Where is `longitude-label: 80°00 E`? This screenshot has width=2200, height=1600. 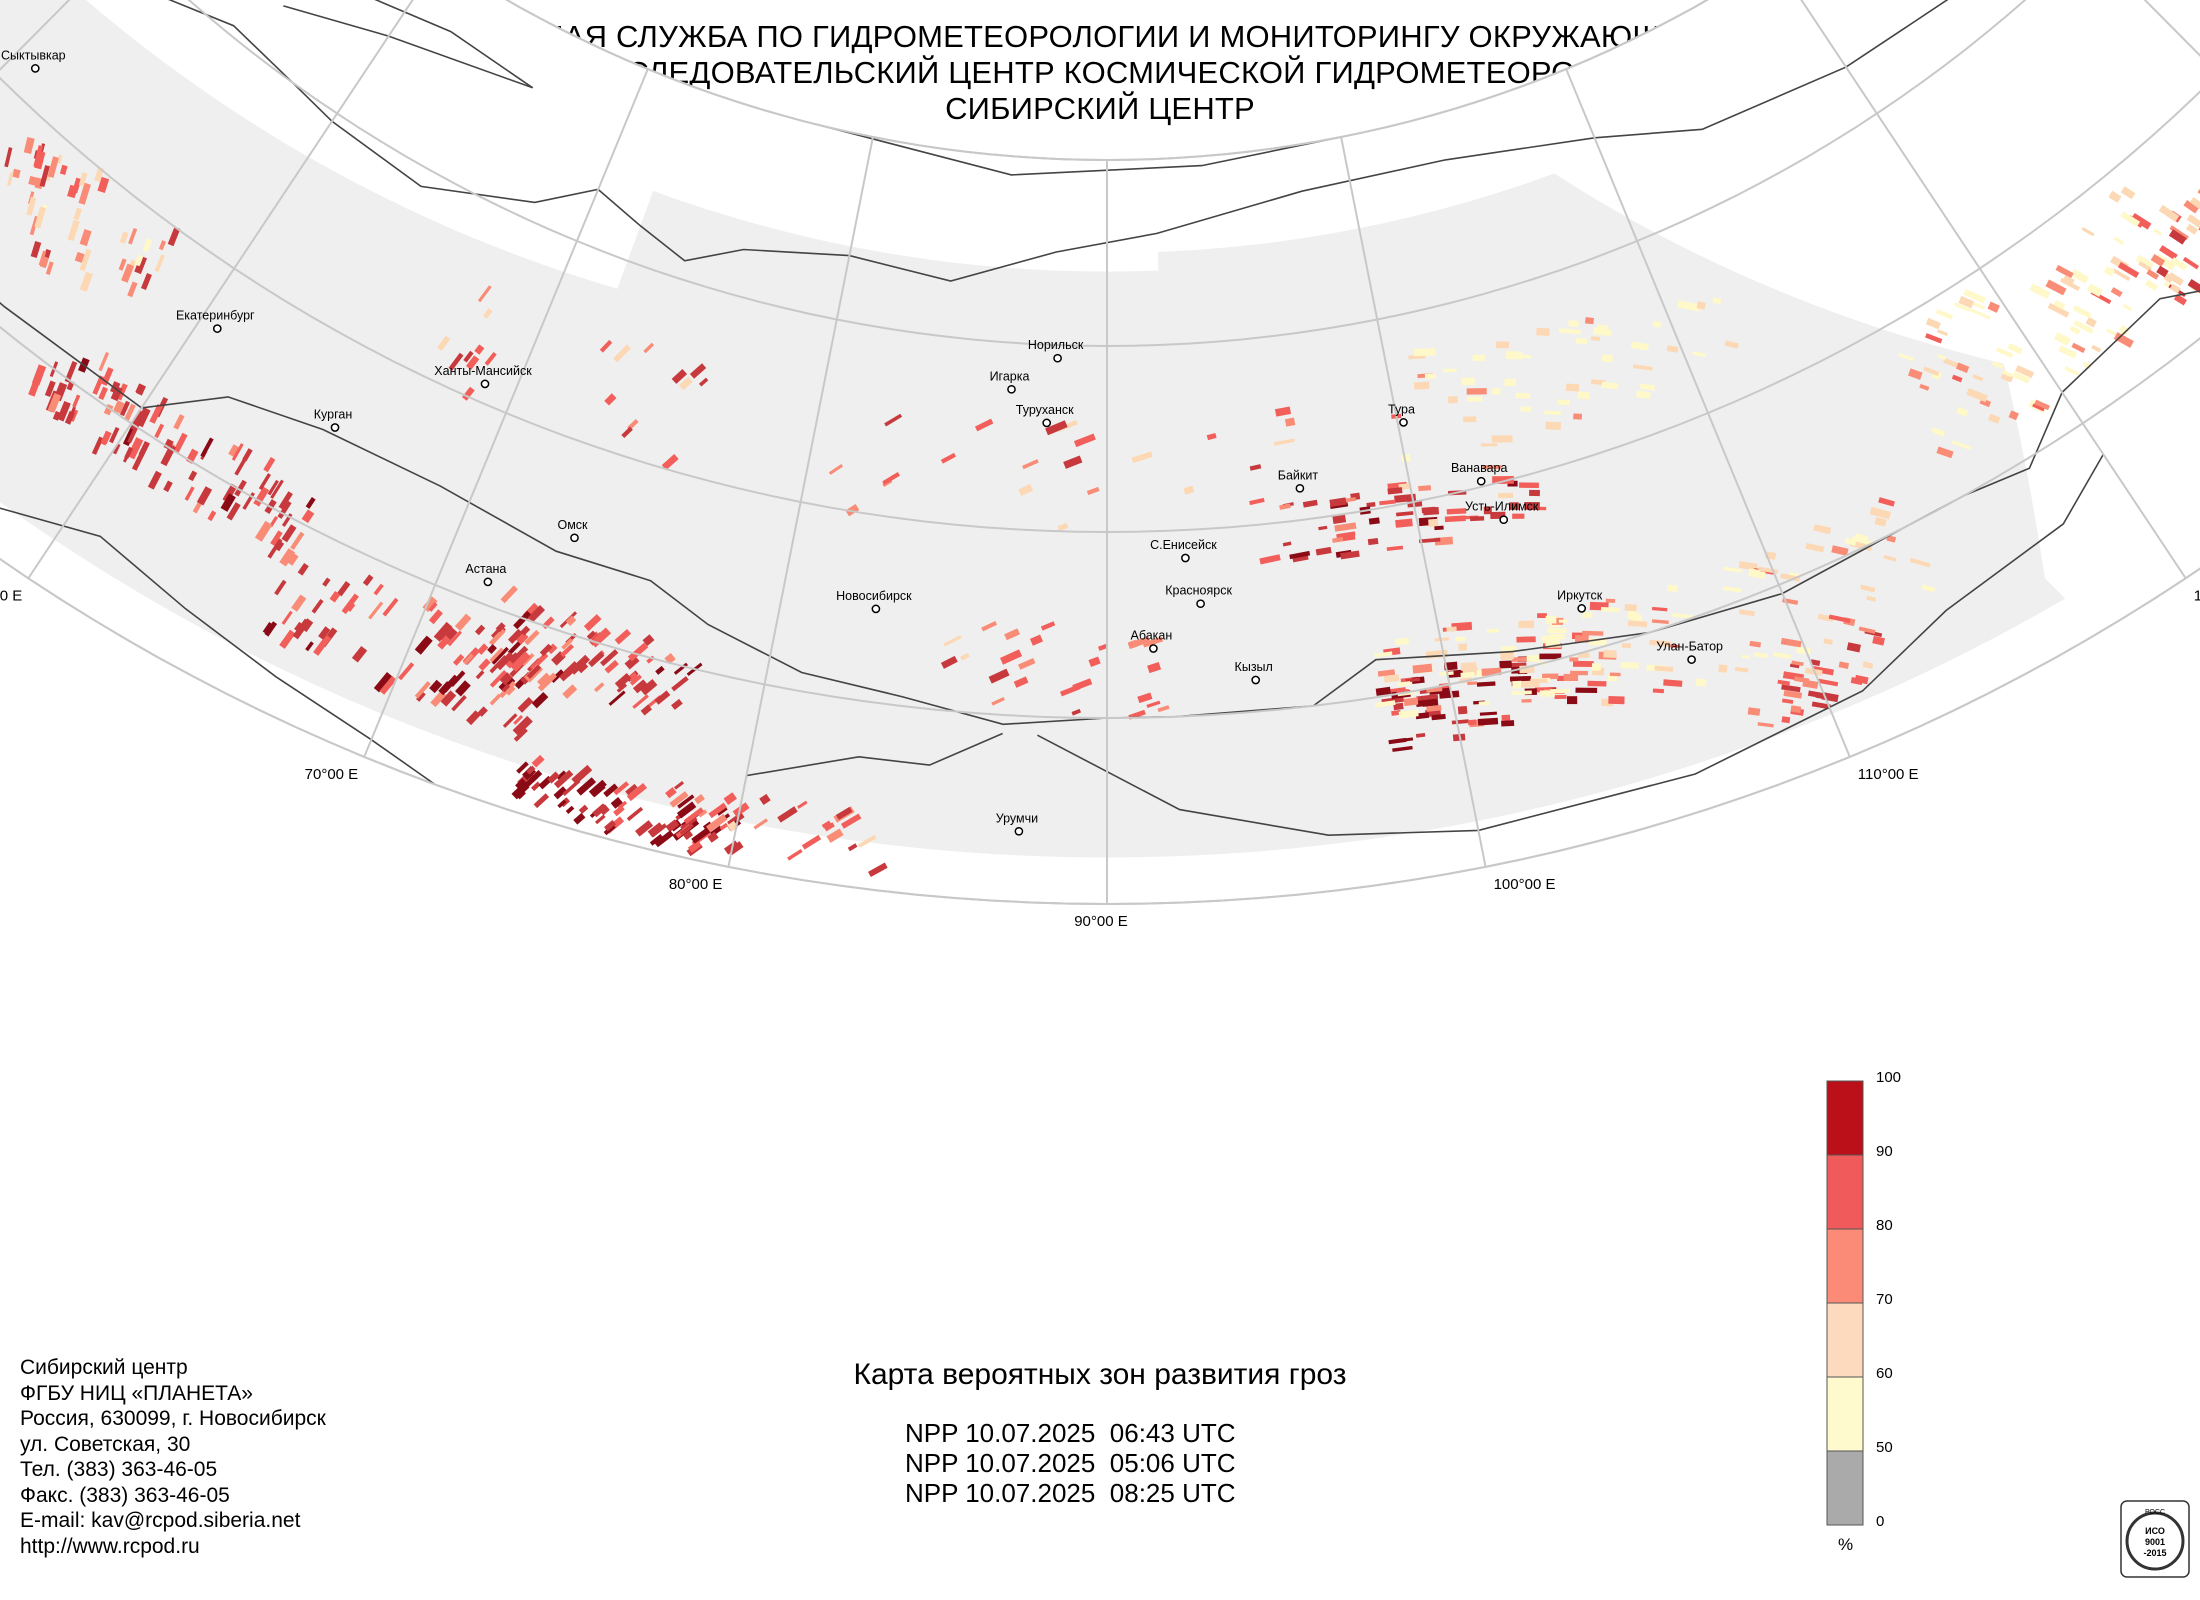 longitude-label: 80°00 E is located at coordinates (696, 884).